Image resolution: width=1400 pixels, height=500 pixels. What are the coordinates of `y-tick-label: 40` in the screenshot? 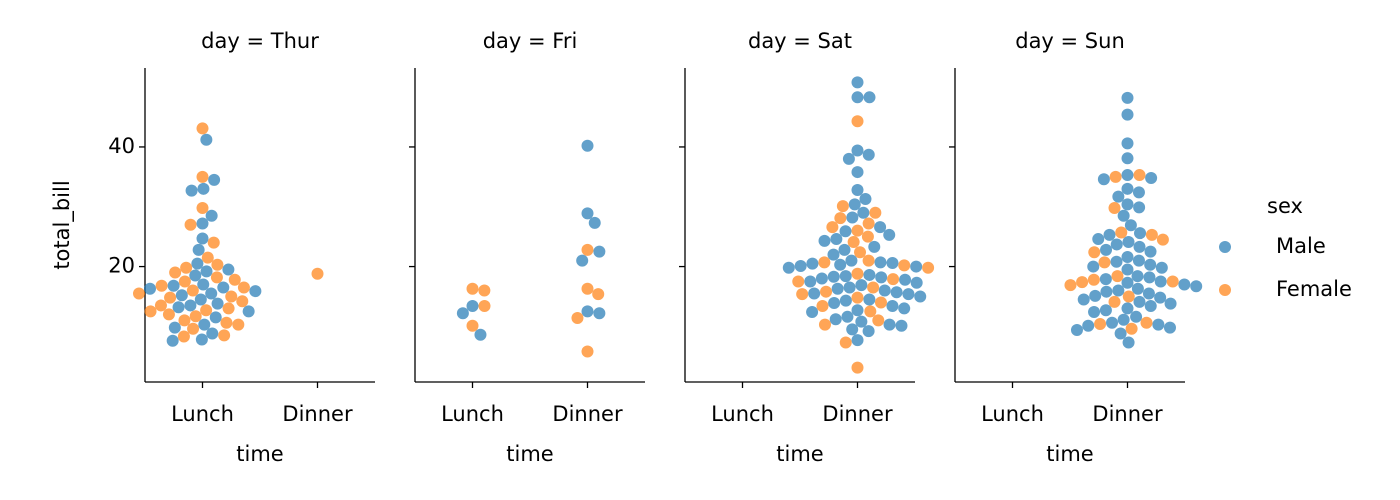 It's located at (121, 146).